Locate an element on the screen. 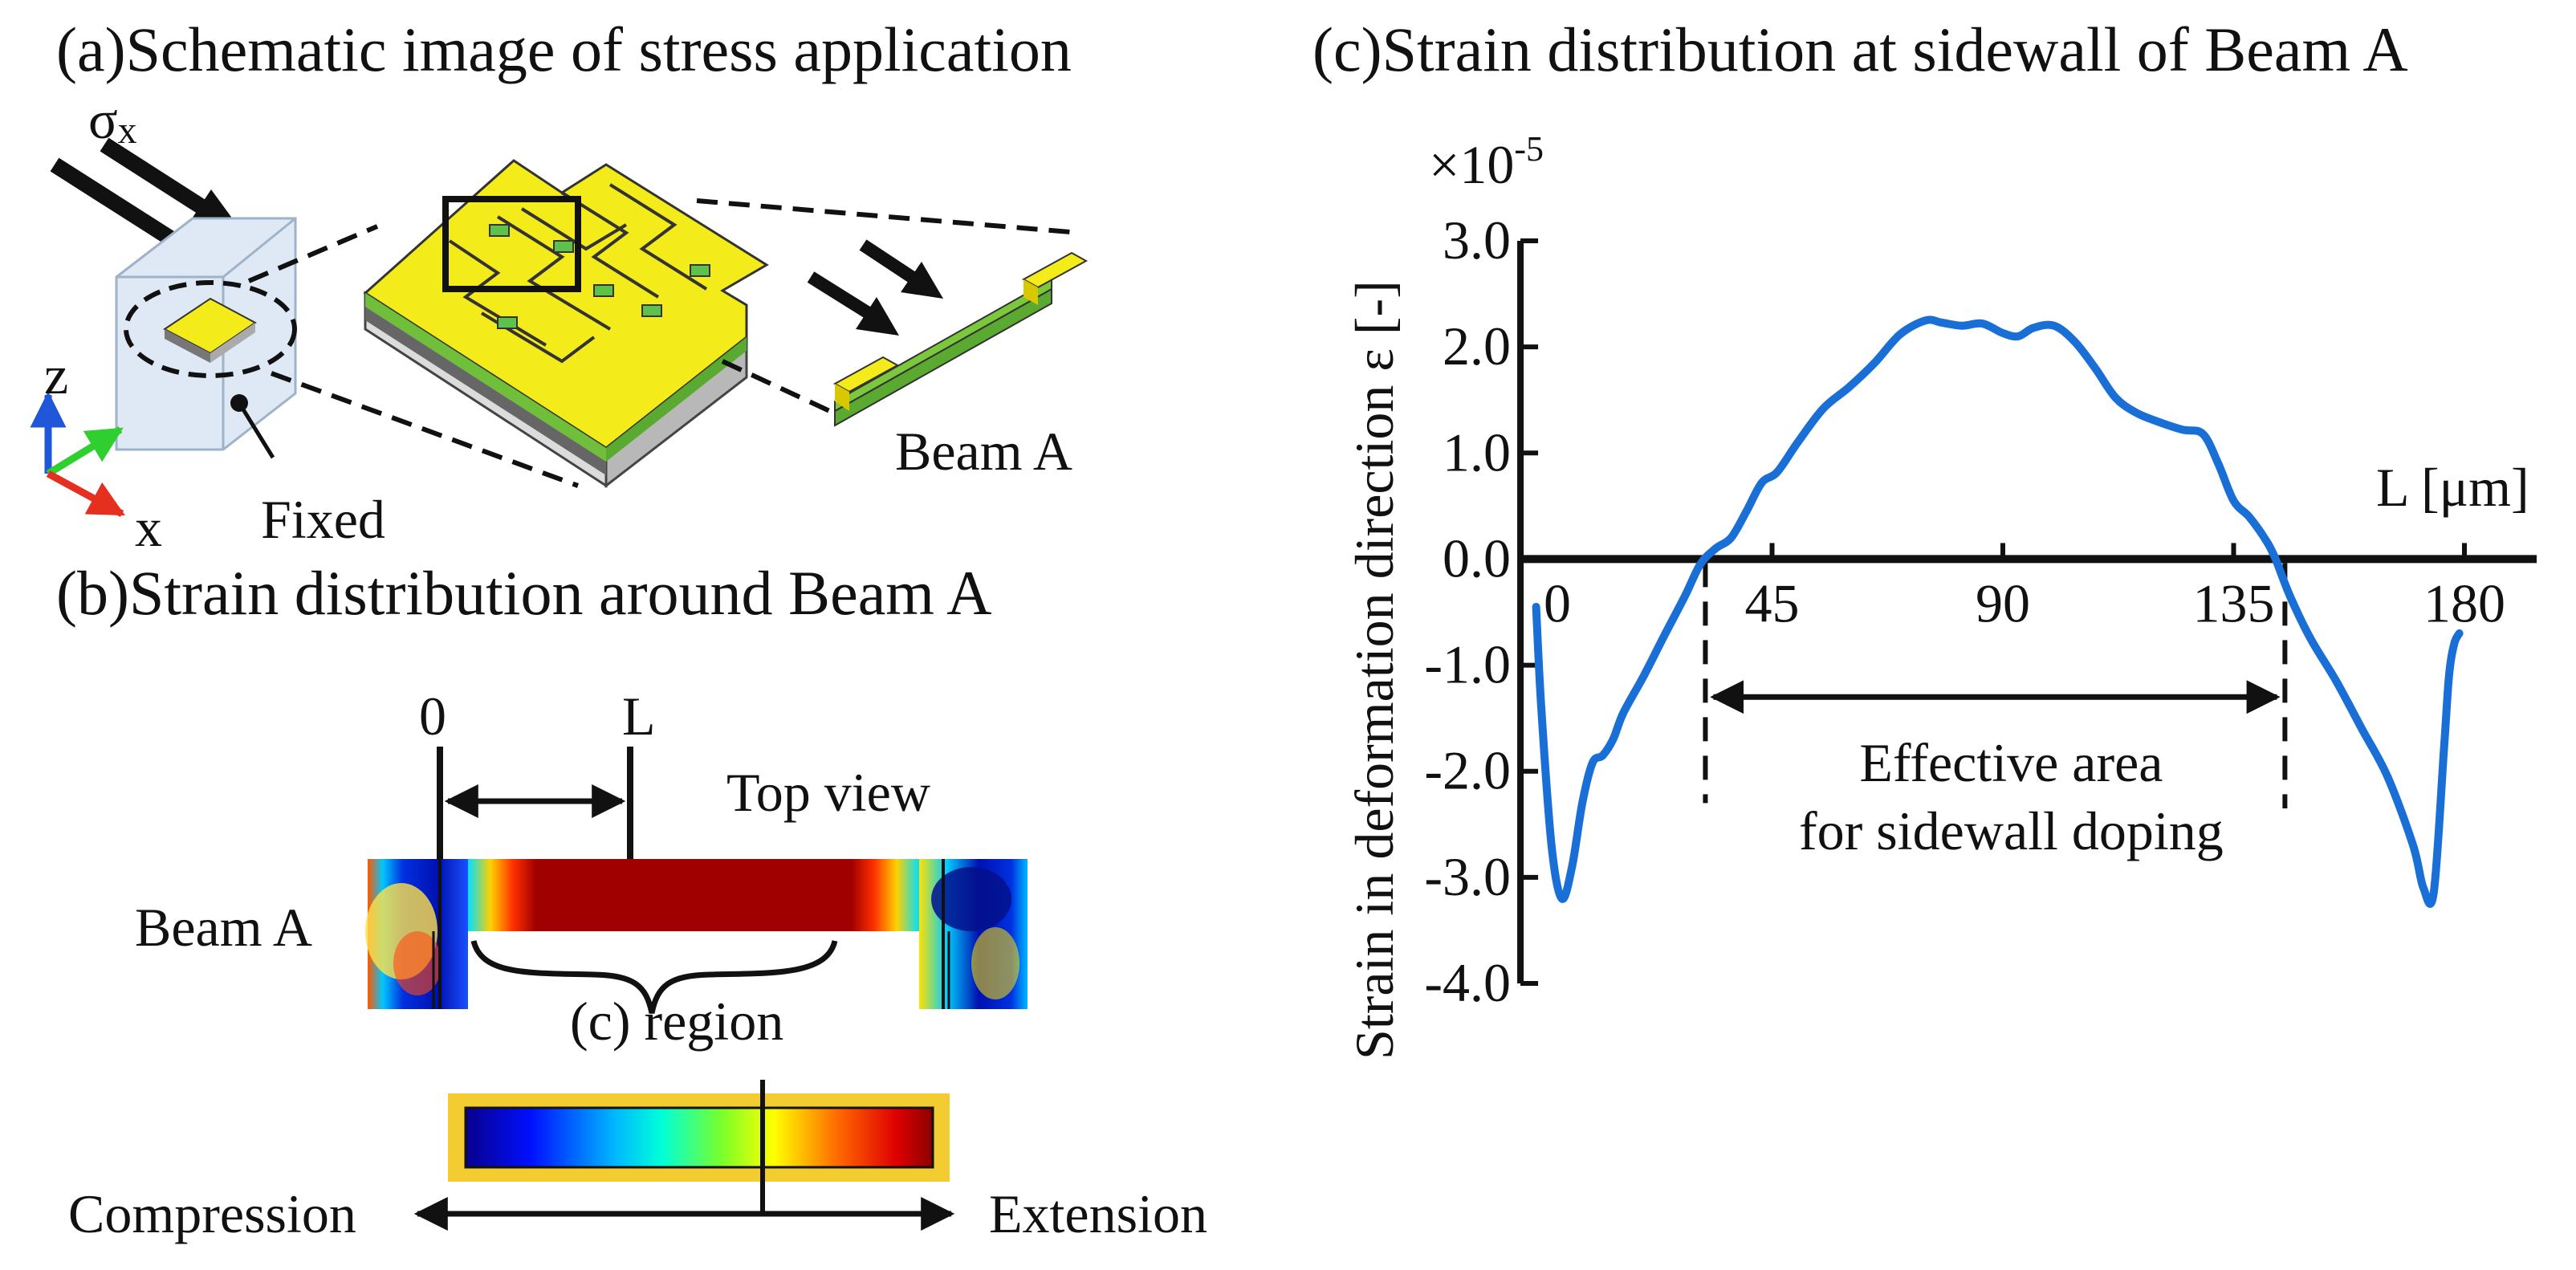 This screenshot has width=2576, height=1270. y-axis-arrow is located at coordinates (85, 451).